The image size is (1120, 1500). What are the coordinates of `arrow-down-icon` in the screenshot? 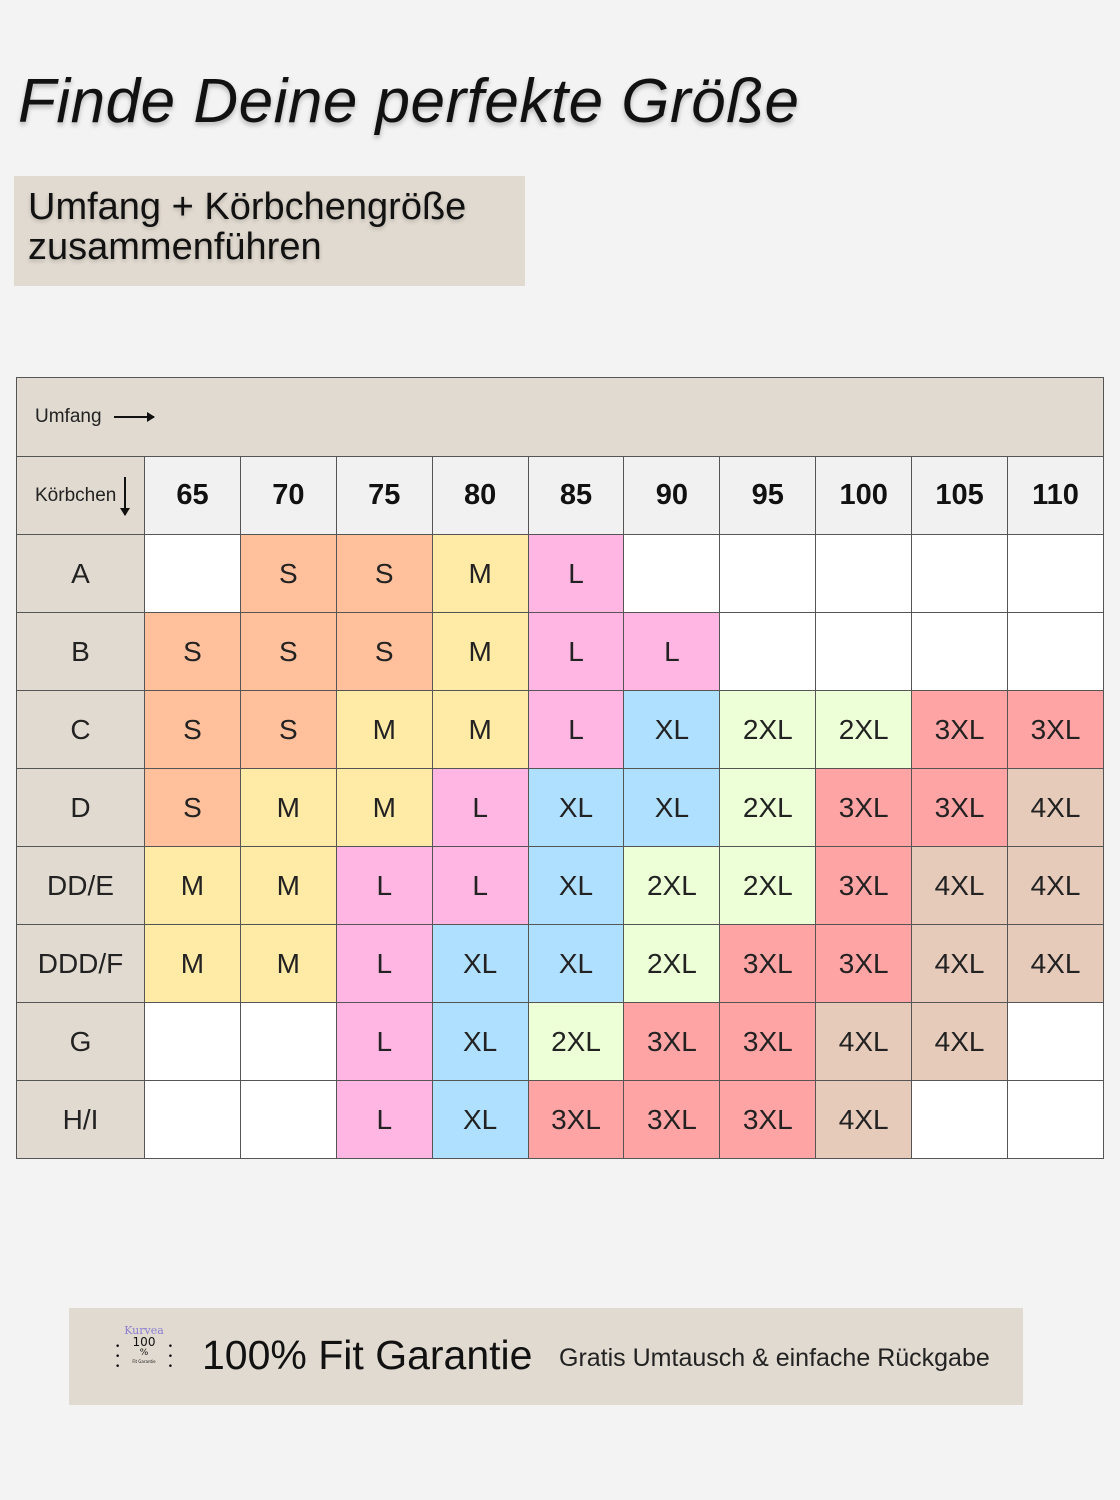 It's located at (125, 496).